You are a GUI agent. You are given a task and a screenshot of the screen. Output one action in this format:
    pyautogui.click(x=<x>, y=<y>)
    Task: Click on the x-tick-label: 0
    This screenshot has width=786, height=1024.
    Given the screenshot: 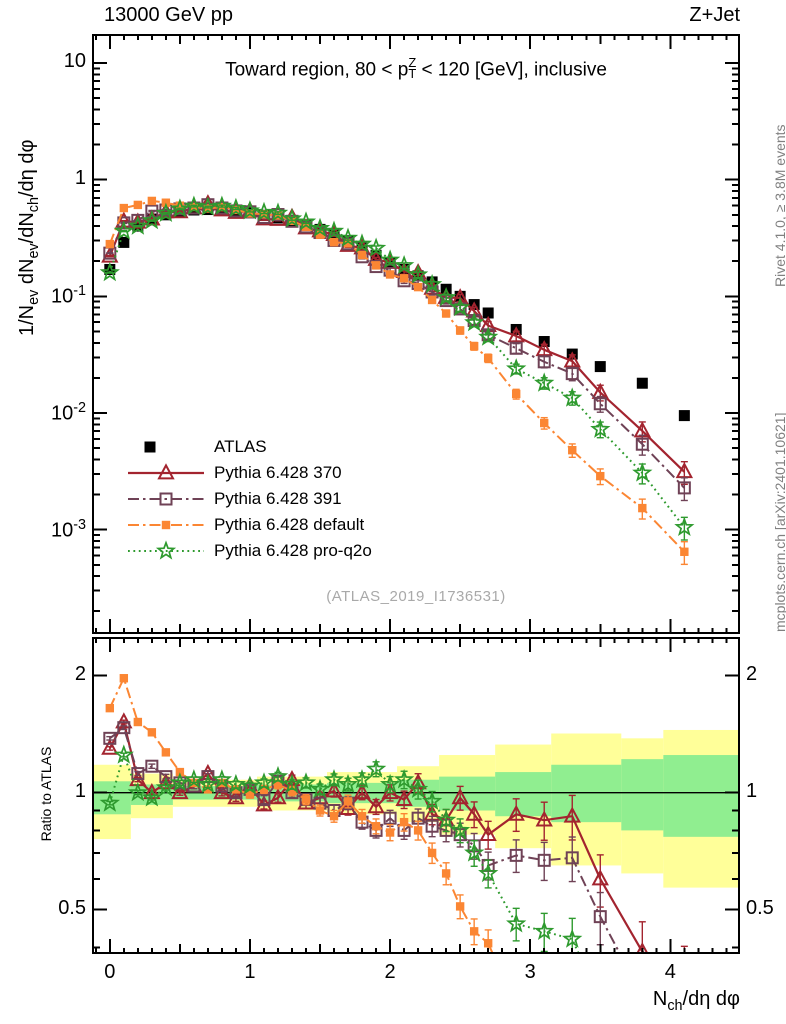 What is the action you would take?
    pyautogui.click(x=110, y=972)
    